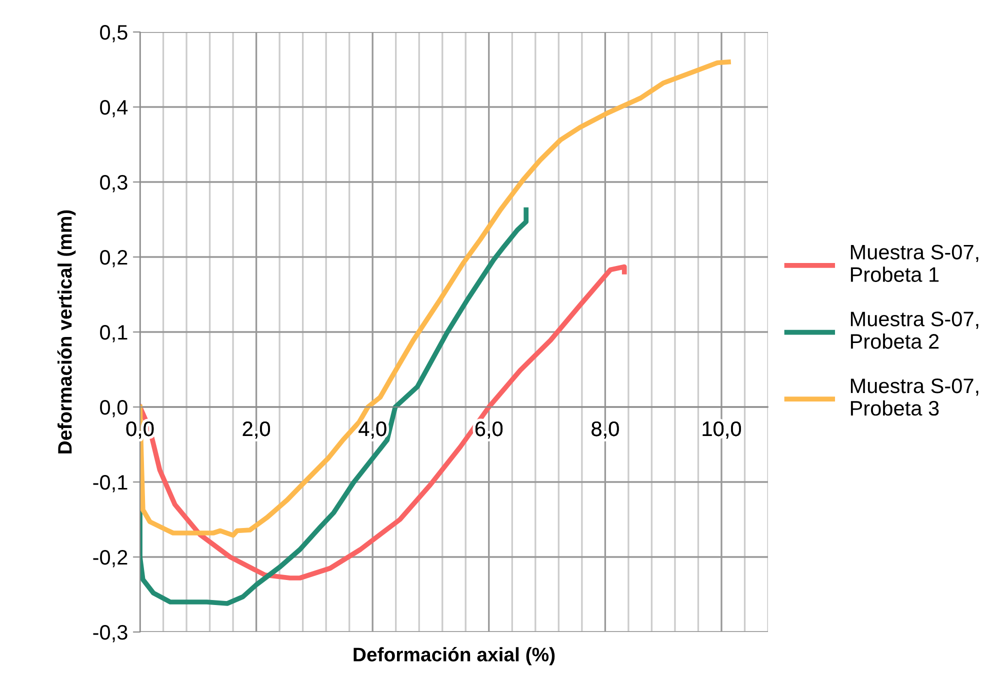  Describe the element at coordinates (114, 183) in the screenshot. I see `y-tick-label: 0,3` at that location.